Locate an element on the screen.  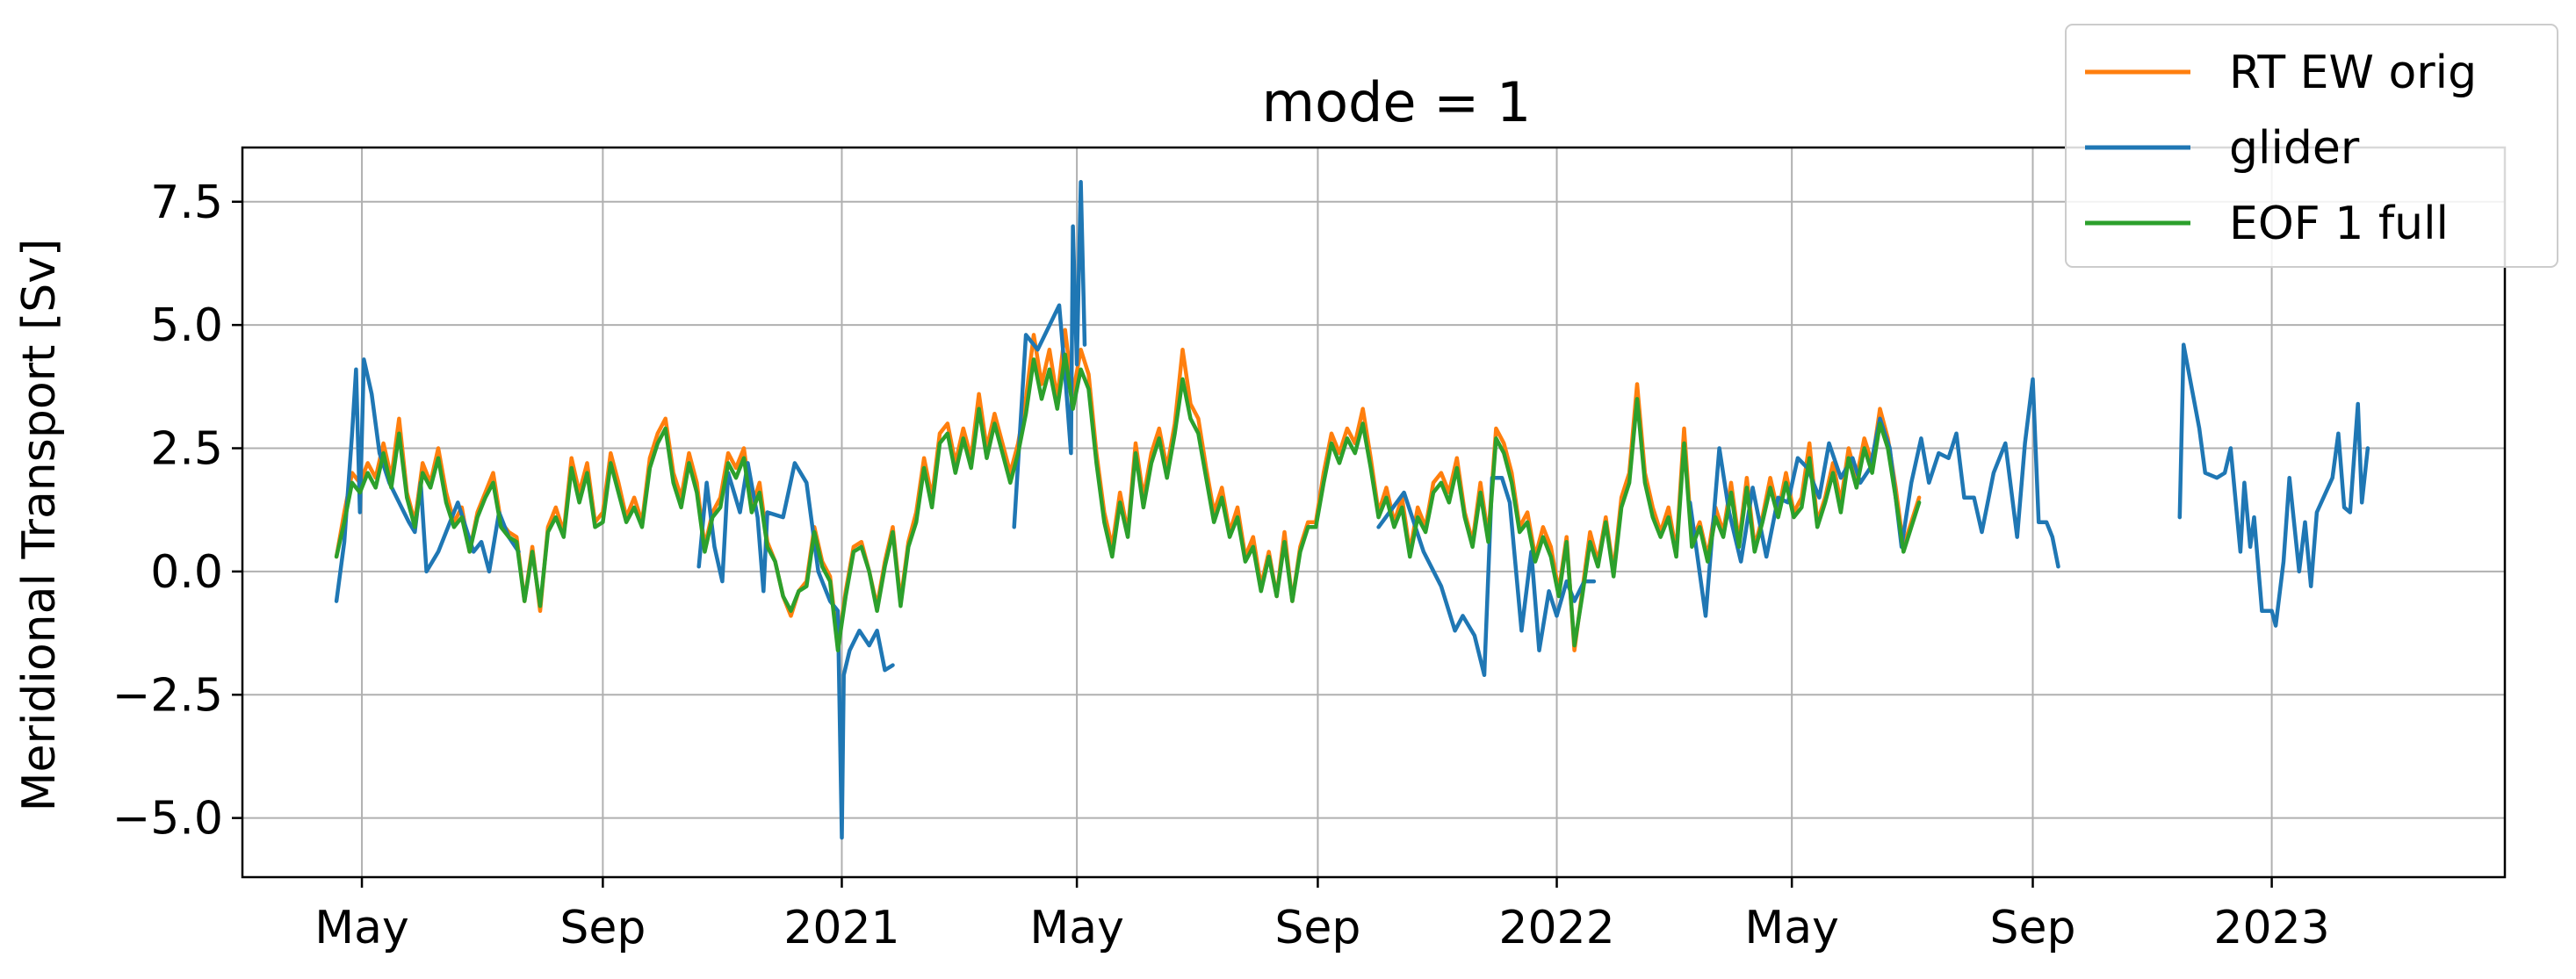
legend-box is located at coordinates (2311, 146).